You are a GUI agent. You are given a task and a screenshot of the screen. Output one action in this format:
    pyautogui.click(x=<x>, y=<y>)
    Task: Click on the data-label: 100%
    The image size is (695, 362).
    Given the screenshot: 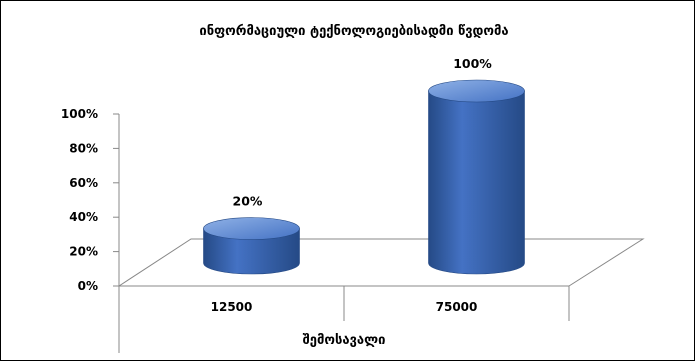 What is the action you would take?
    pyautogui.click(x=472, y=63)
    